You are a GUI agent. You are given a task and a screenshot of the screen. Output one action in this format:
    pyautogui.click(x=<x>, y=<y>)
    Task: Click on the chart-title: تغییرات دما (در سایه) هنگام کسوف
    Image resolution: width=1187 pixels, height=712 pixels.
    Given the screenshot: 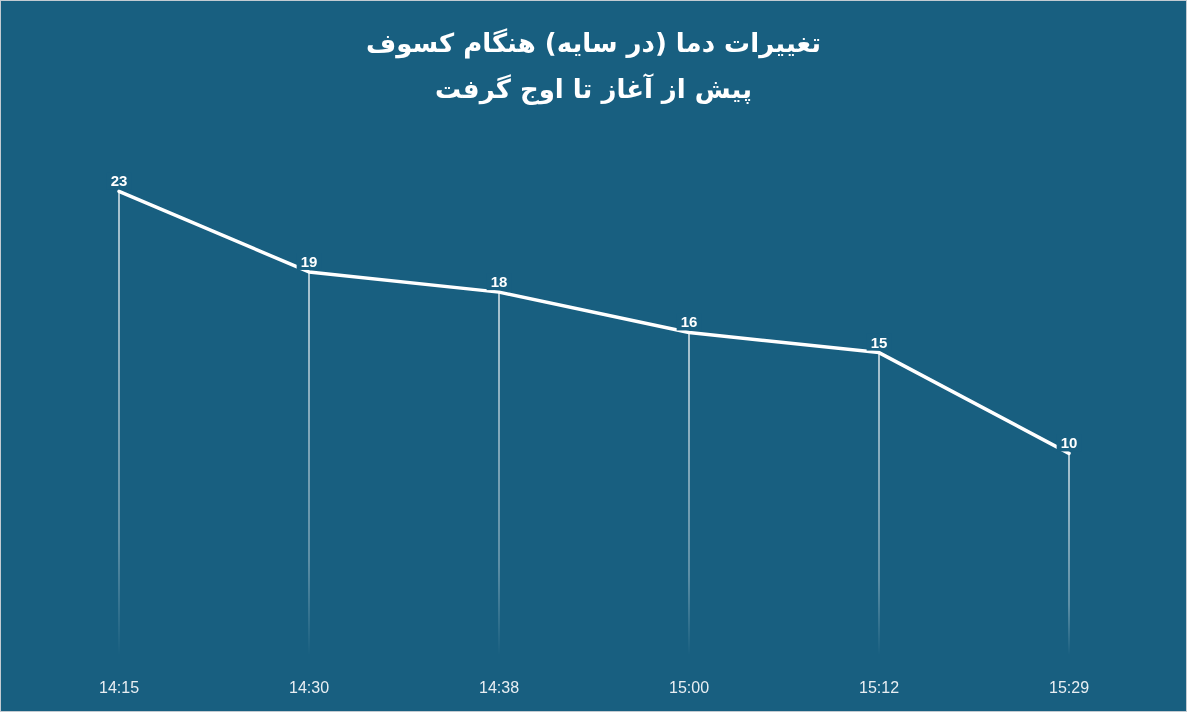 What is the action you would take?
    pyautogui.click(x=593, y=43)
    